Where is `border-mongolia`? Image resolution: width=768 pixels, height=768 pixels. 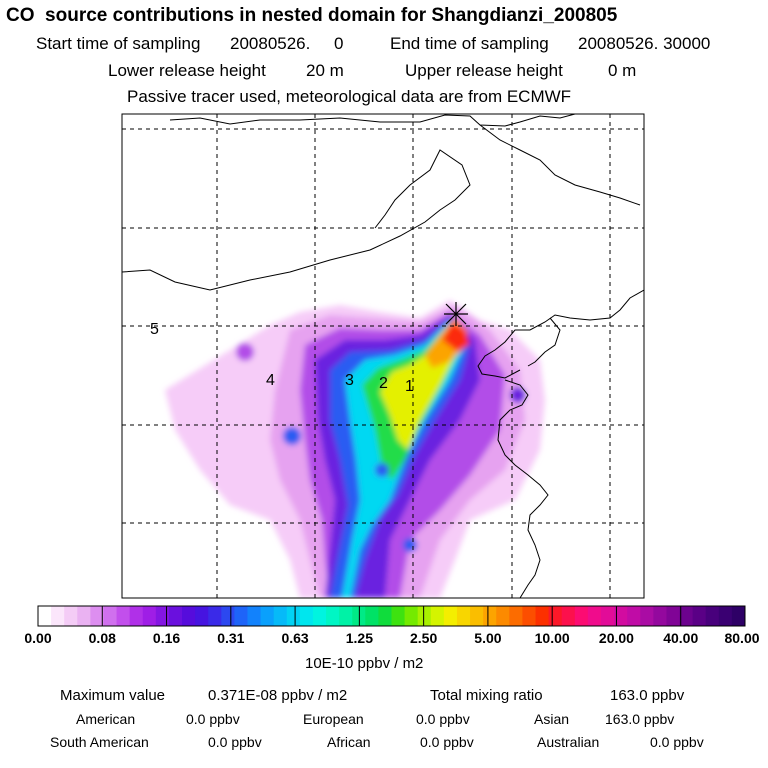
border-mongolia is located at coordinates (296, 220).